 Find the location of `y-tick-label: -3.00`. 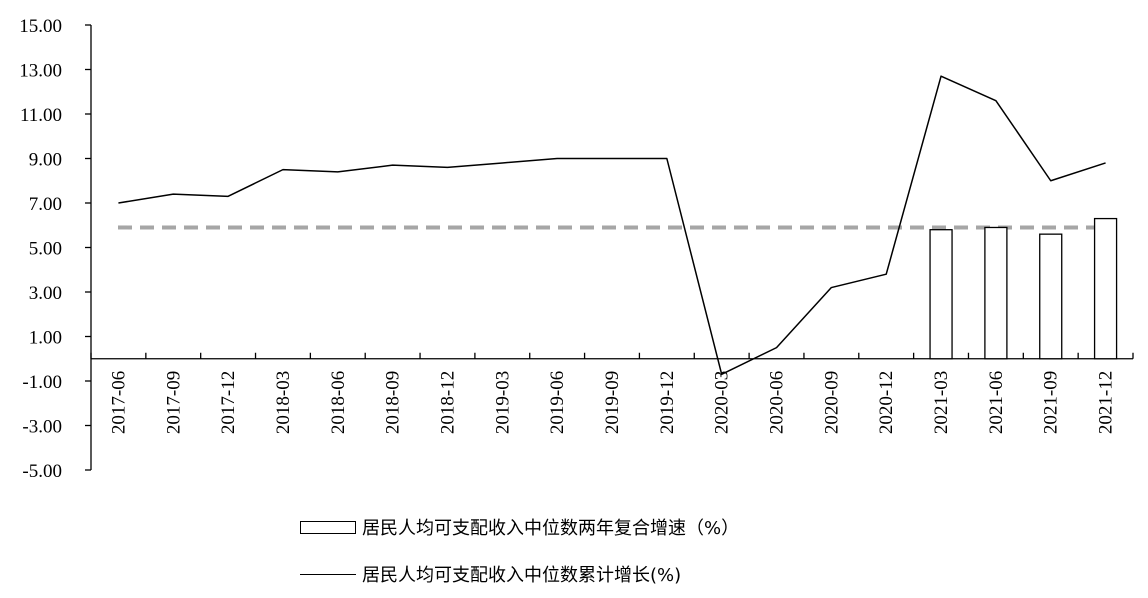

y-tick-label: -3.00 is located at coordinates (42, 427).